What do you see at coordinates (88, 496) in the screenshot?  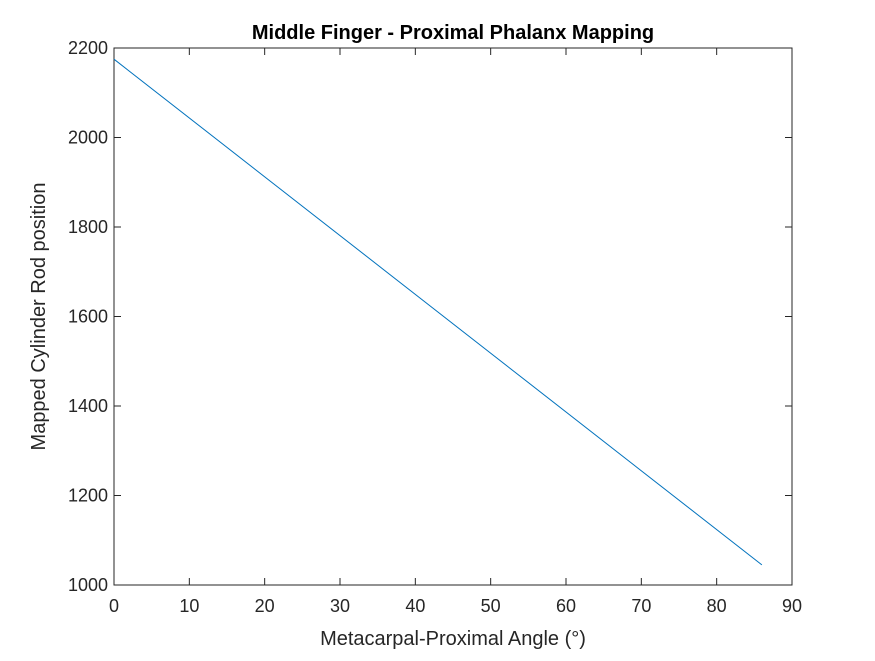 I see `y-tick-label: 1200` at bounding box center [88, 496].